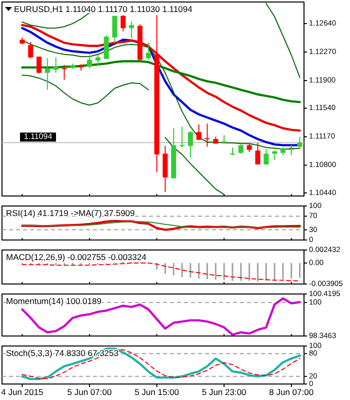  What do you see at coordinates (103, 9) in the screenshot?
I see `chart-title: EURUSD,H1 1.11040 1.11170 1.11030 1.11094` at bounding box center [103, 9].